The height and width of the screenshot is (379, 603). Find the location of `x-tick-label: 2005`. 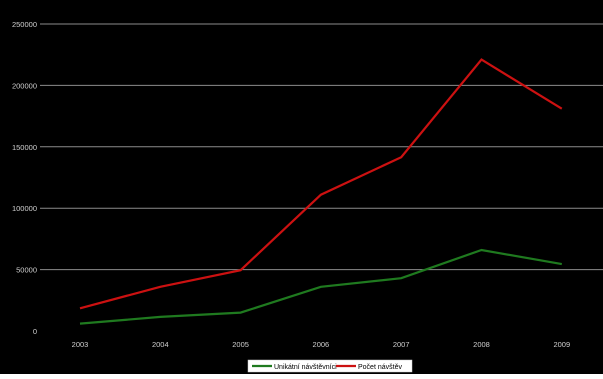

x-tick-label: 2005 is located at coordinates (240, 344).